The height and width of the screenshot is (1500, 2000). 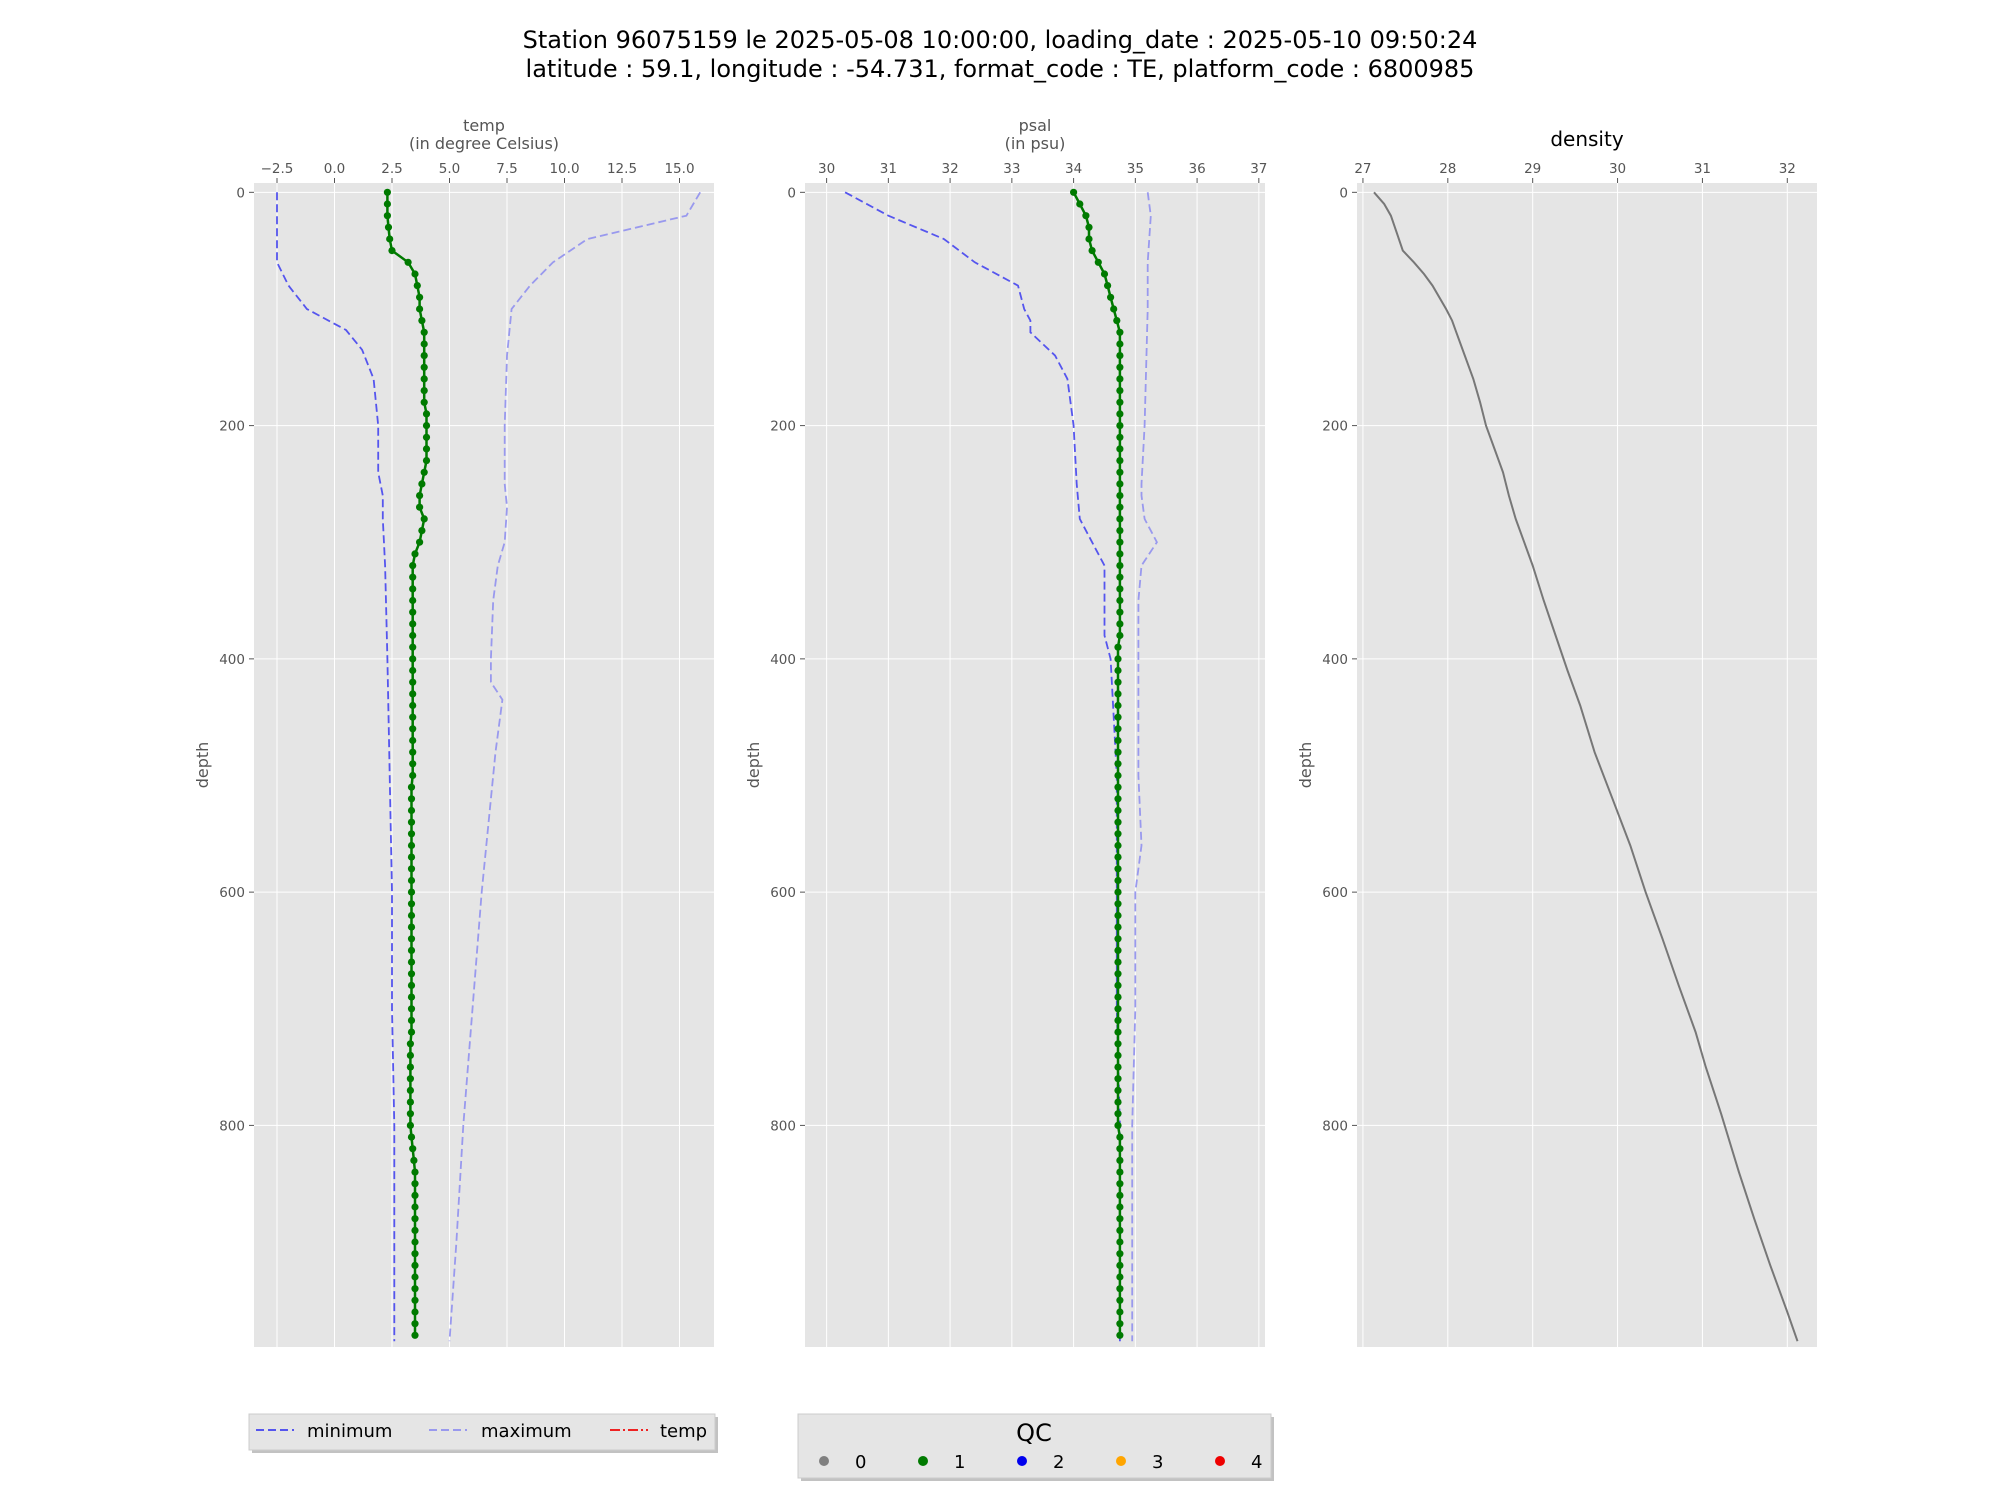 I want to click on legend-qc-title: QC, so click(x=1034, y=1433).